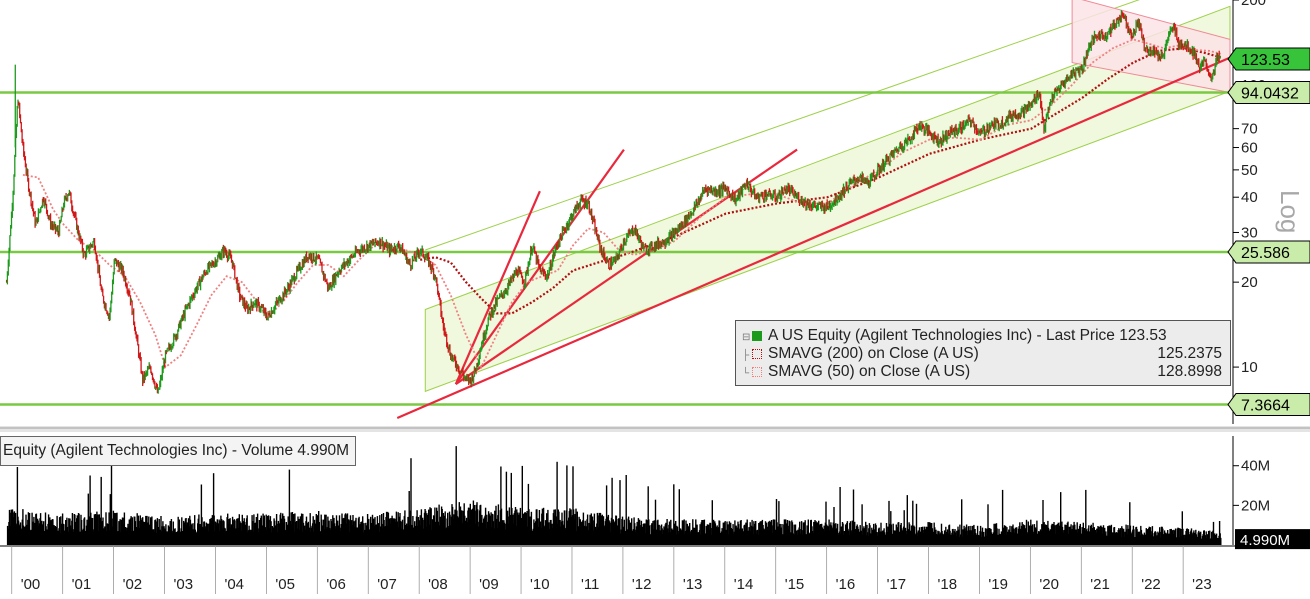 Image resolution: width=1310 pixels, height=599 pixels. I want to click on time-axis-tick-label: '09, so click(489, 584).